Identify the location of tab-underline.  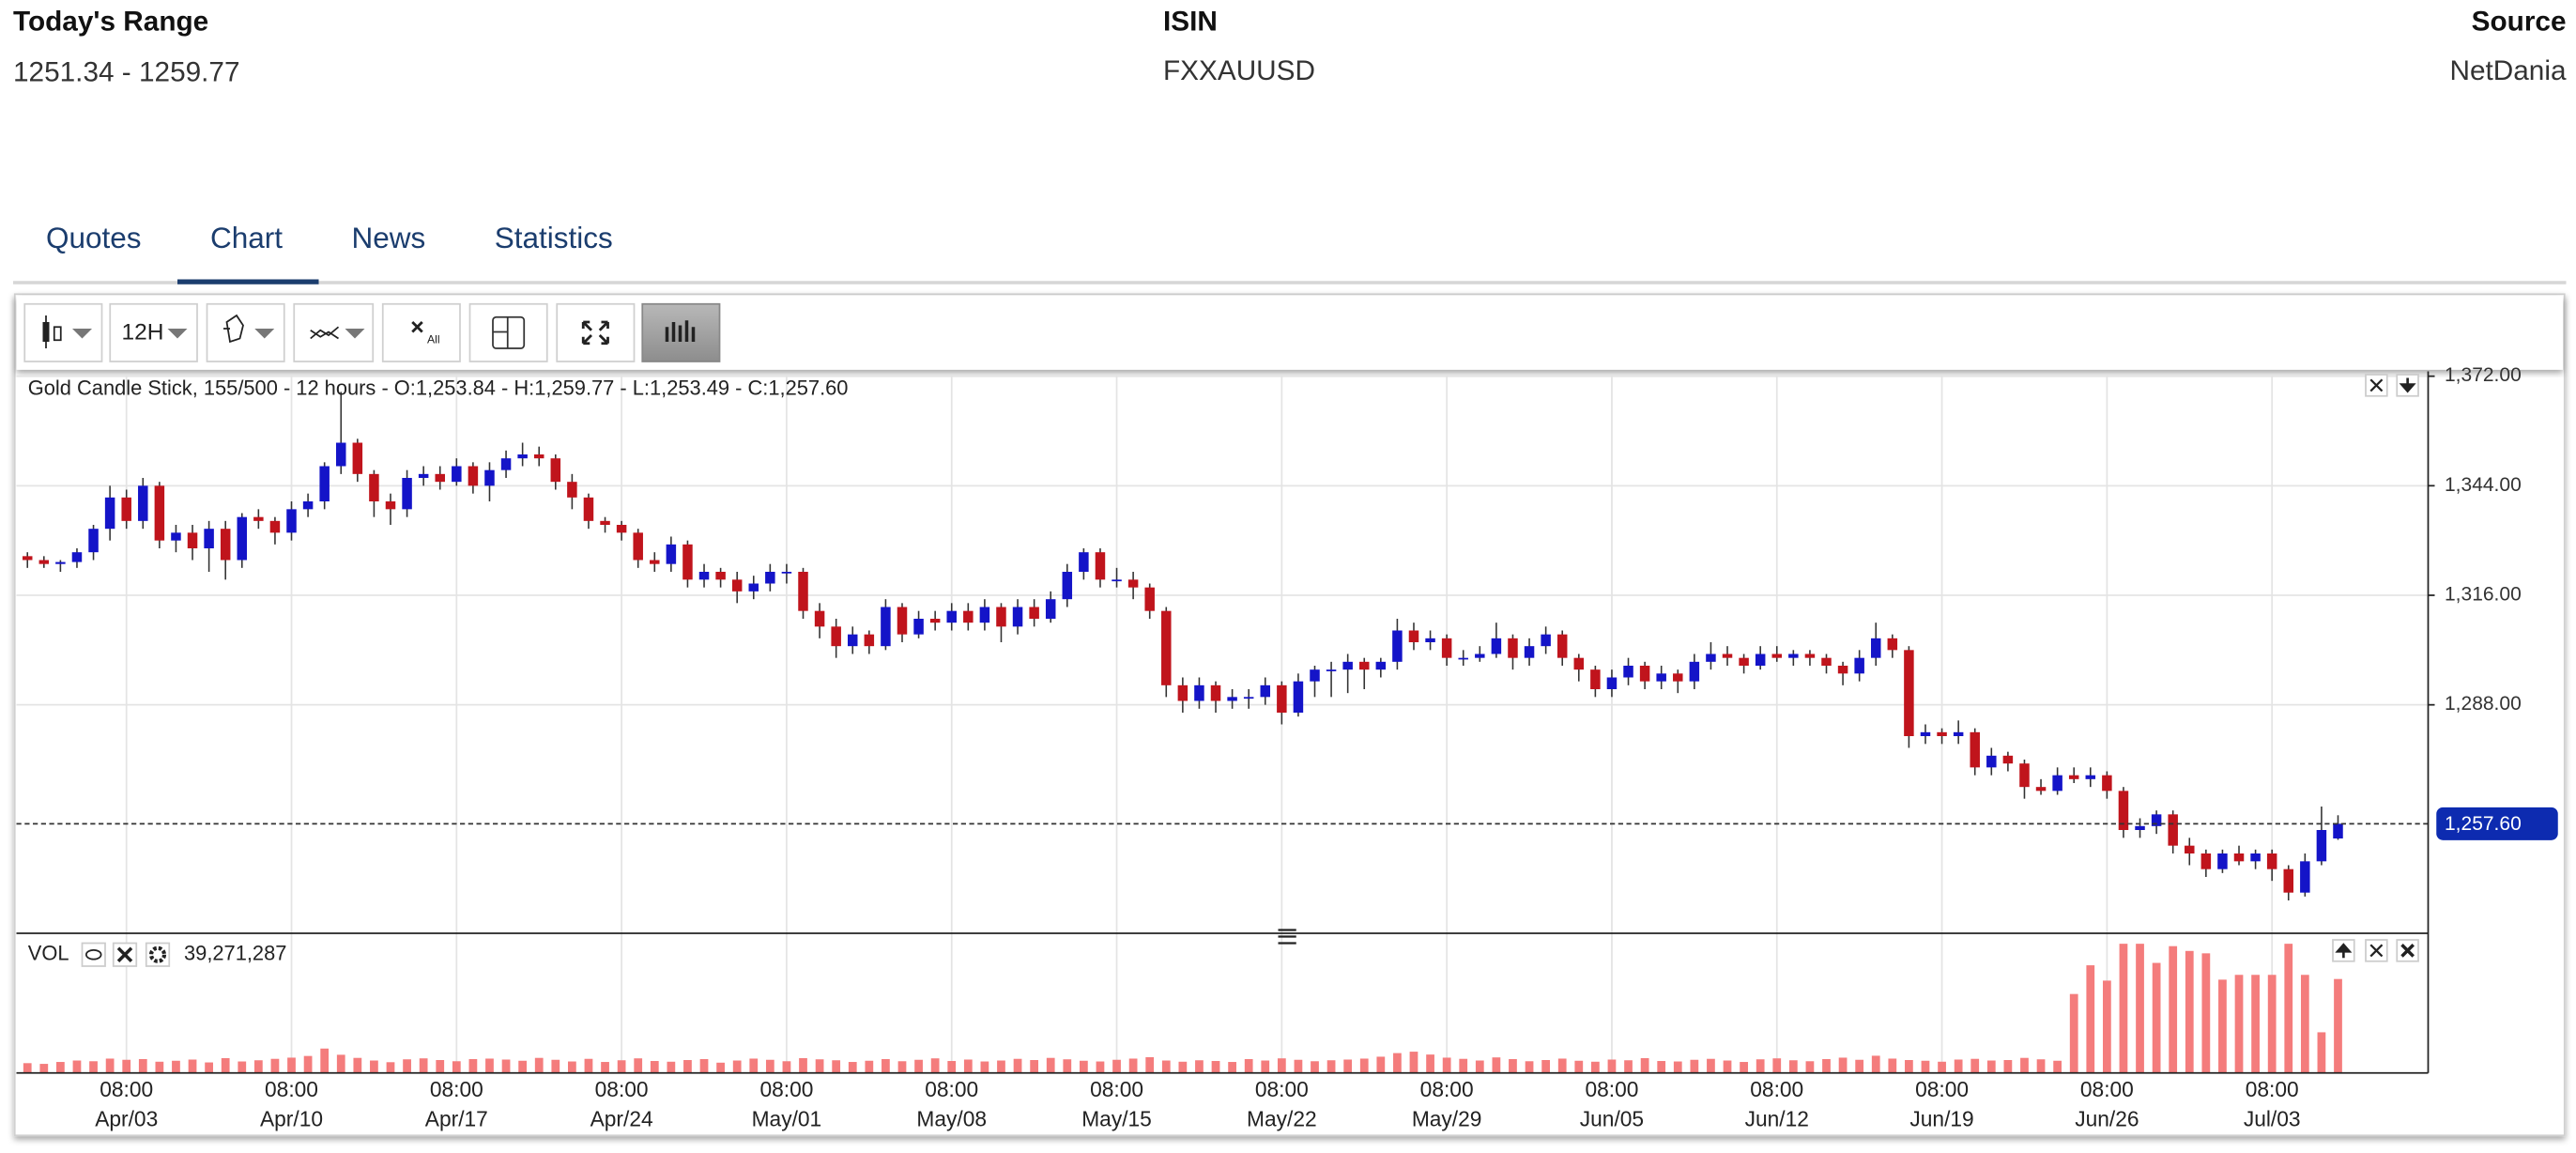
(248, 282).